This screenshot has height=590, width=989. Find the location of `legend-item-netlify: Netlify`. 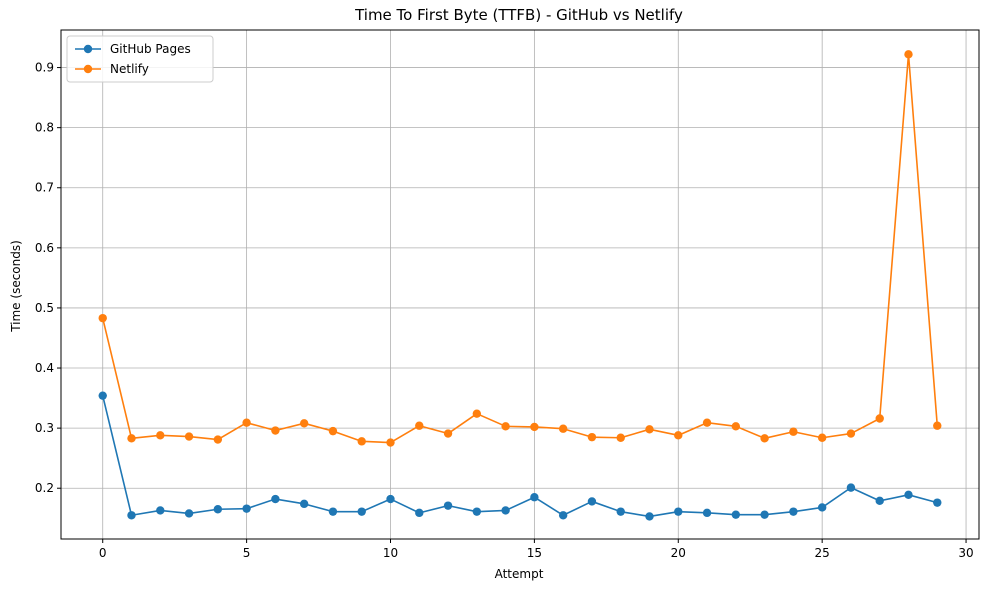

legend-item-netlify: Netlify is located at coordinates (112, 69).